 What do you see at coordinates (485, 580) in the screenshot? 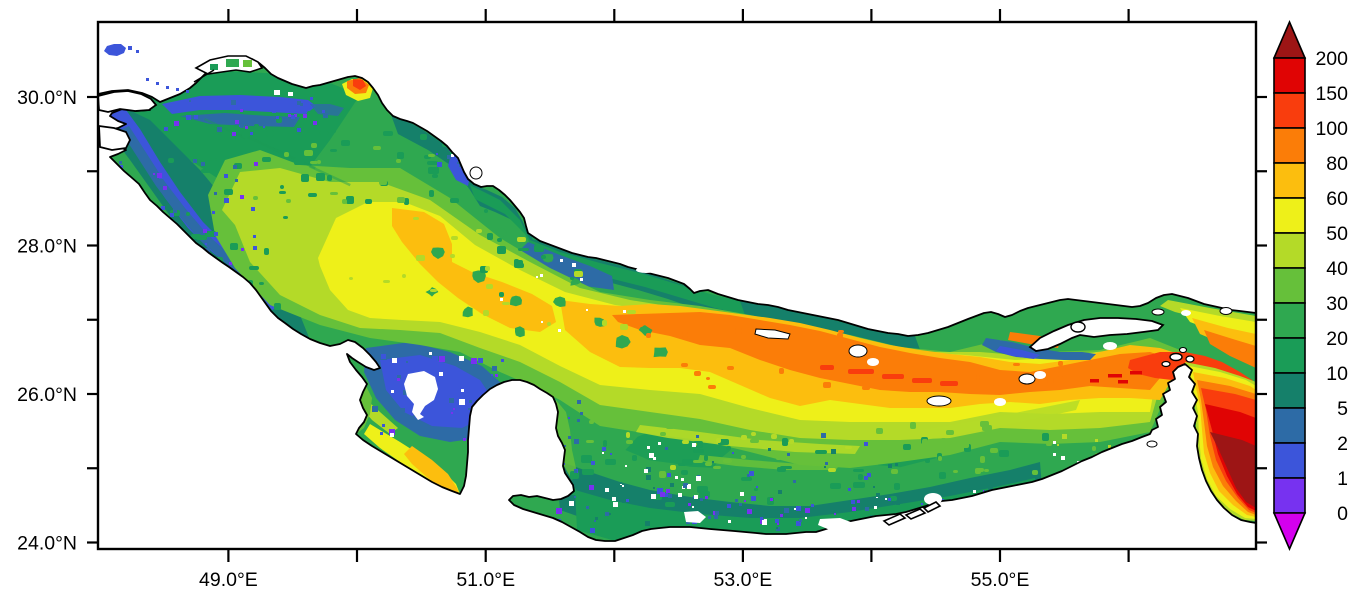
I see `svg-text: 51.0°E` at bounding box center [485, 580].